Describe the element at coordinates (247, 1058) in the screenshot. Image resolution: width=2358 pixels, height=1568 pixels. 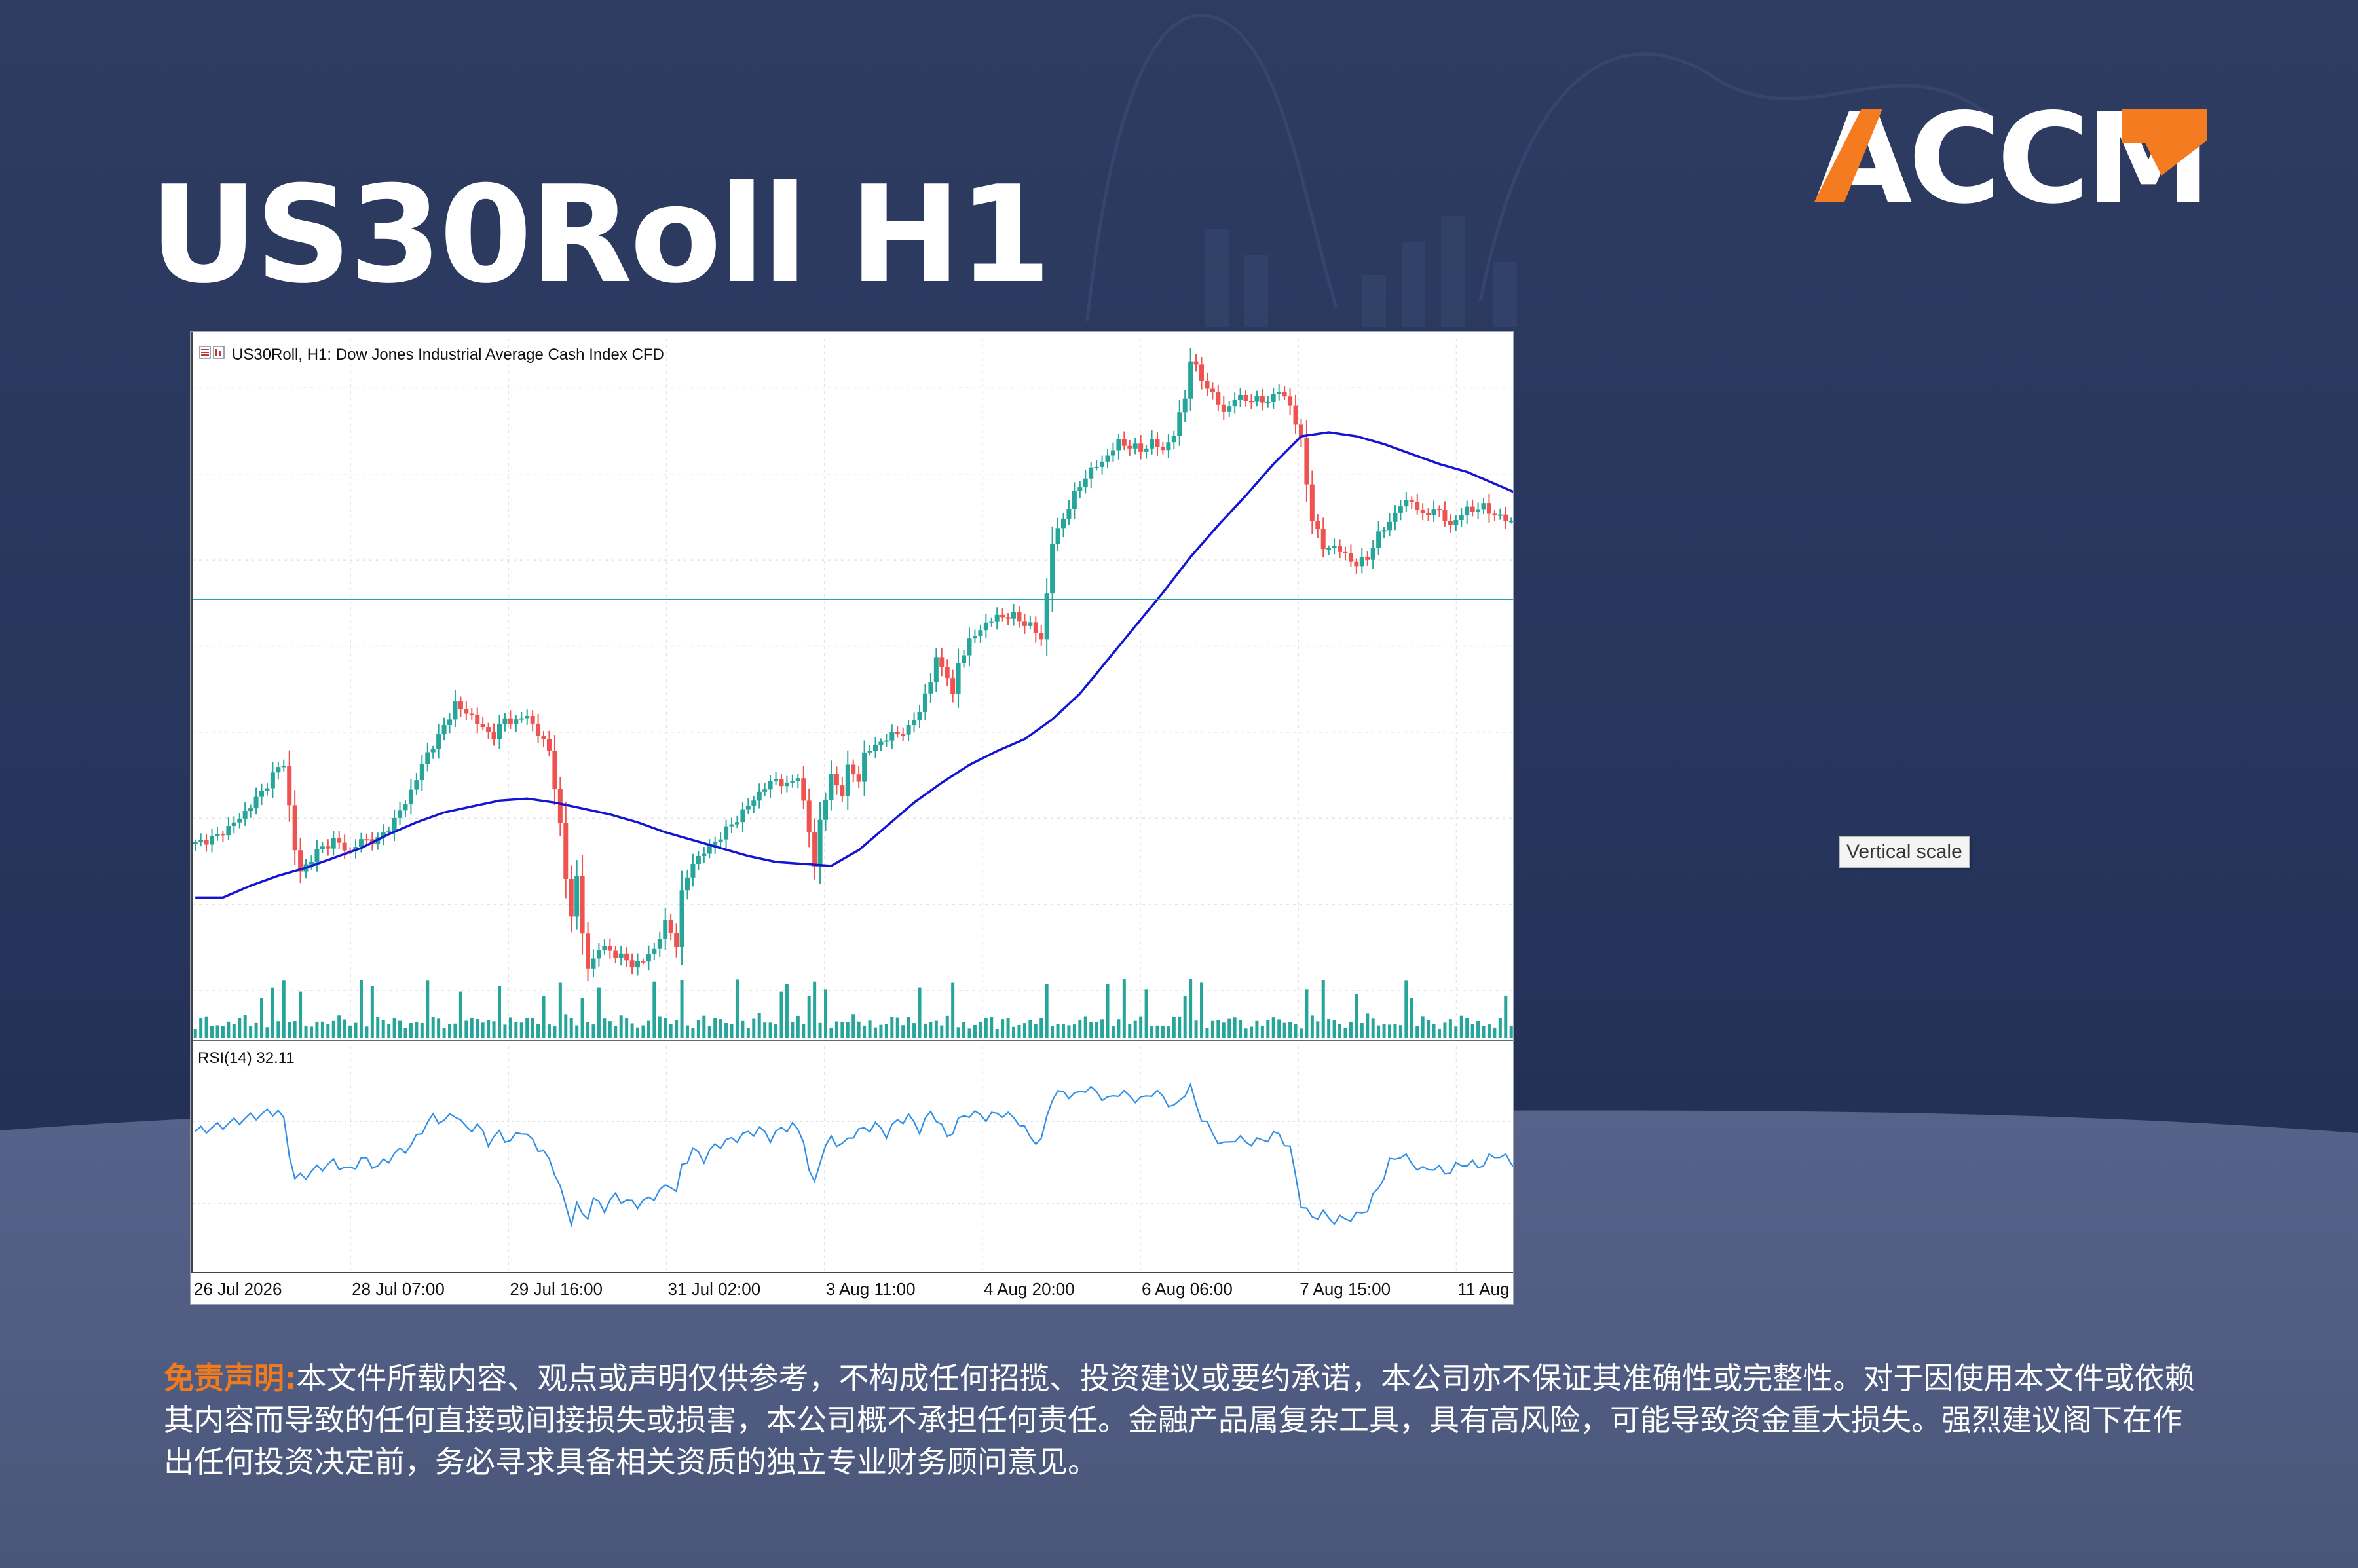
I see `rsi-indicator-label: RSI(14) 32.11` at that location.